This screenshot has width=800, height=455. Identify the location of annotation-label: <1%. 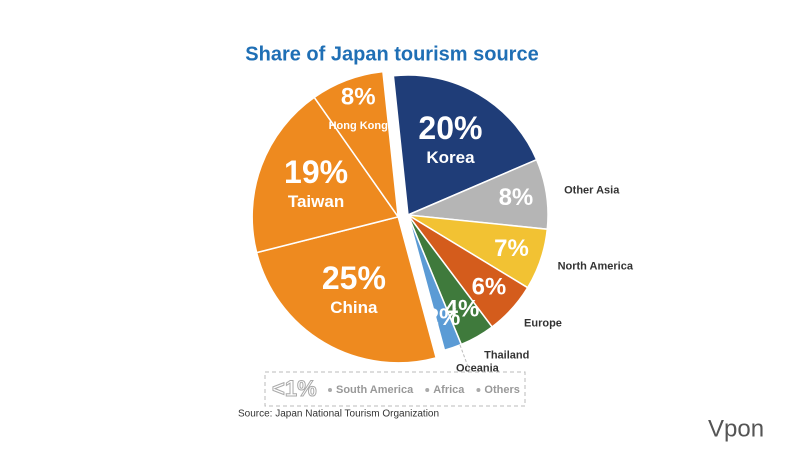
(294, 388).